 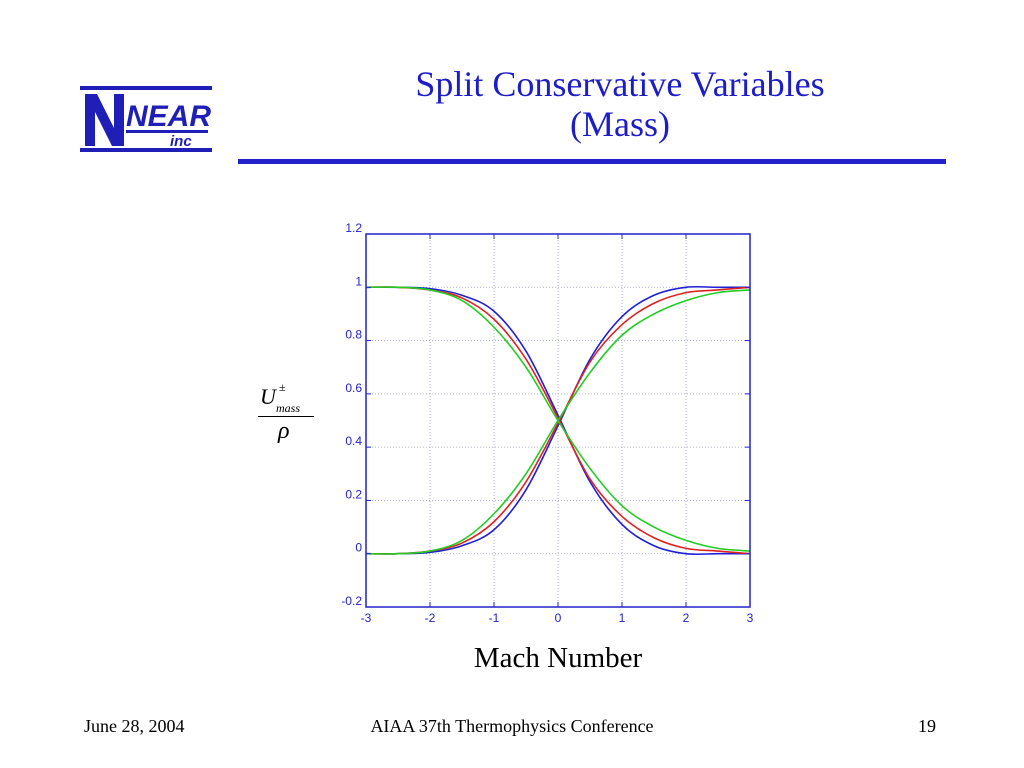 What do you see at coordinates (366, 618) in the screenshot?
I see `x-tick-label: -3` at bounding box center [366, 618].